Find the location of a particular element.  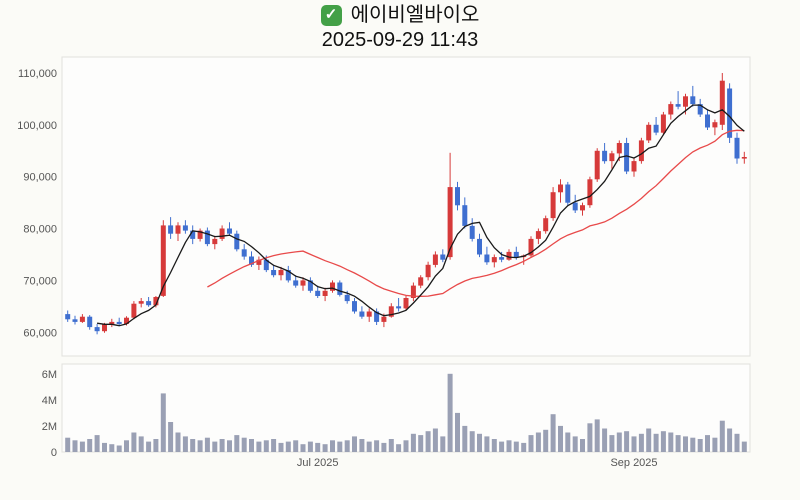

title-row: ✓ 에이비엘바이오 is located at coordinates (400, 15).